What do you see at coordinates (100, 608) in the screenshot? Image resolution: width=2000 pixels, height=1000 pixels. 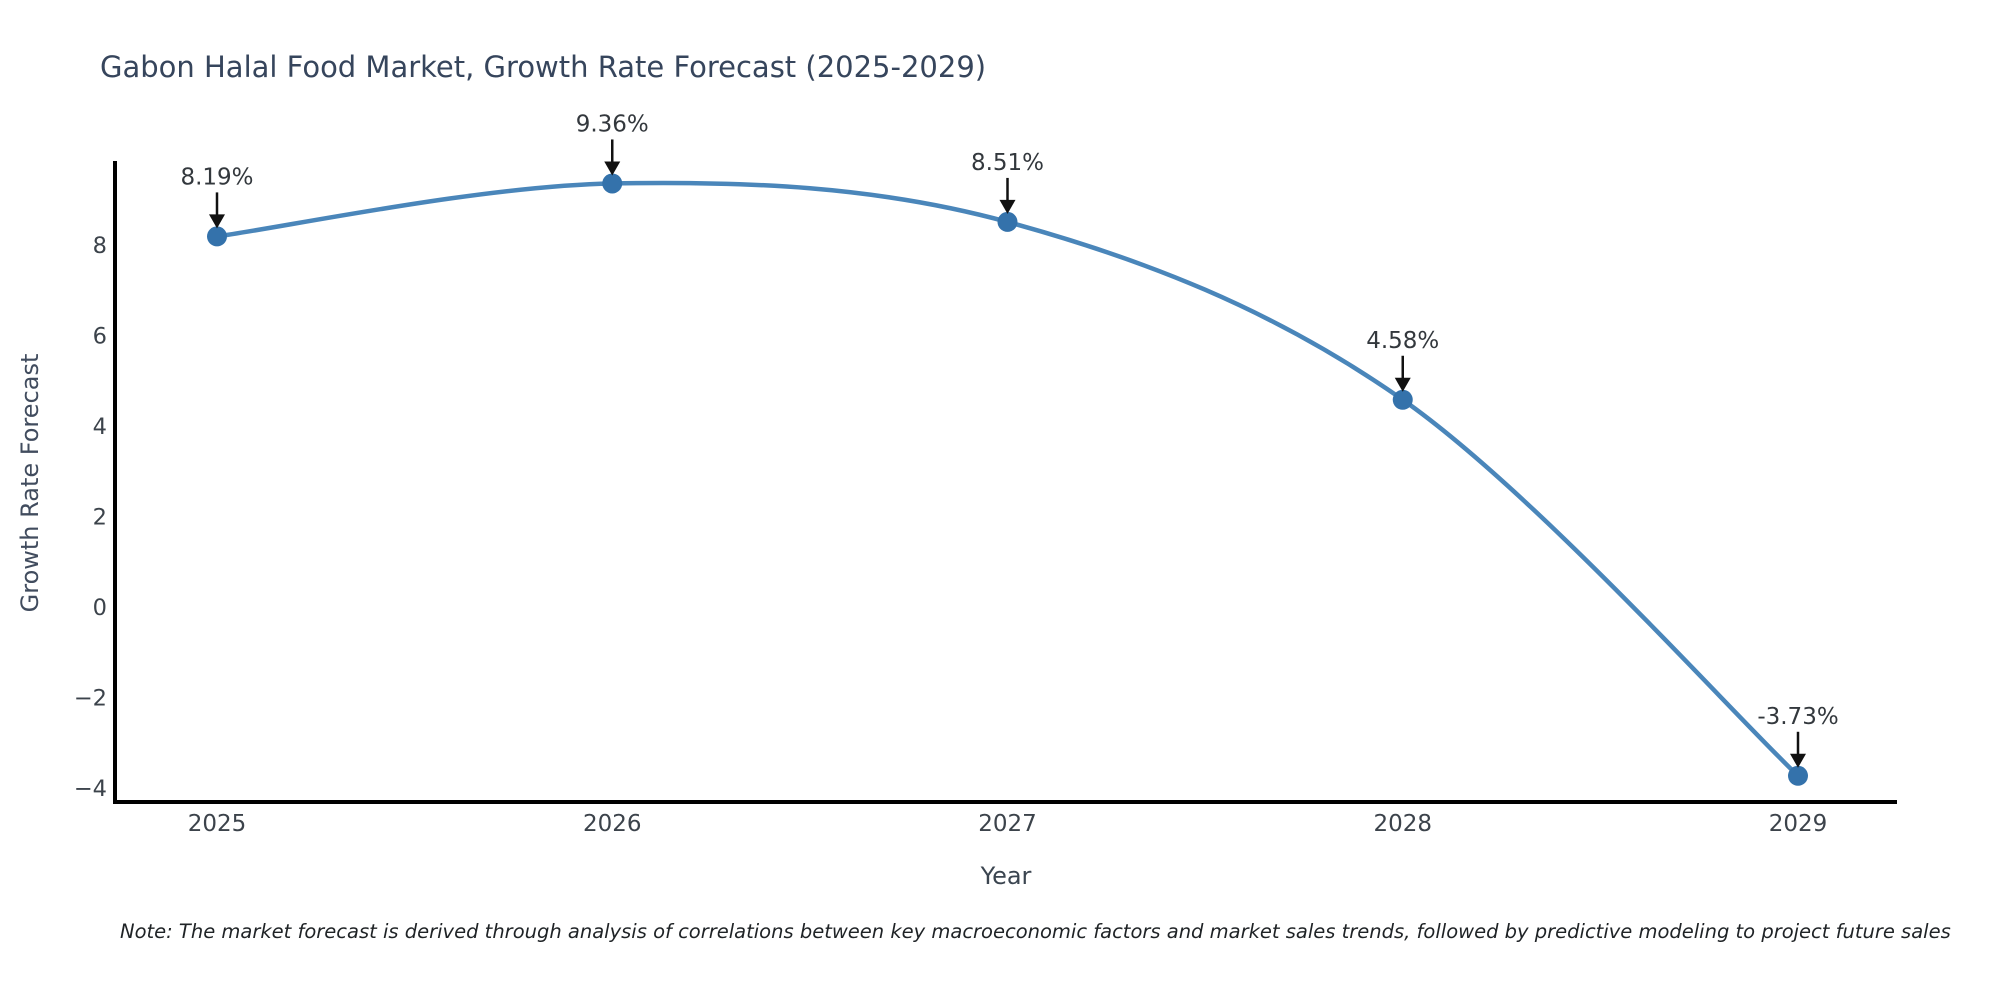 I see `y-tick-label: 0` at bounding box center [100, 608].